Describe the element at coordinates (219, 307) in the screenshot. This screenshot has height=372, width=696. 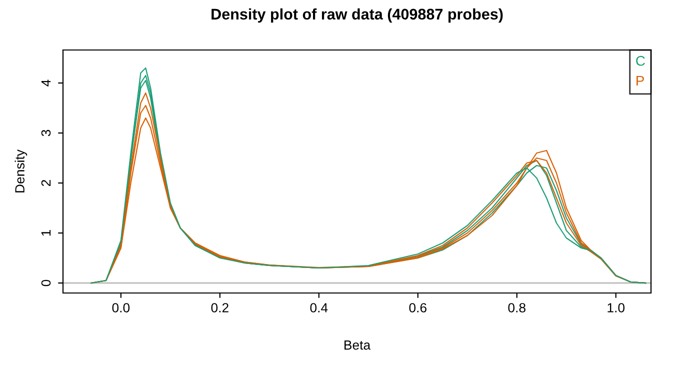
I see `x-tick-label: 0.2` at that location.